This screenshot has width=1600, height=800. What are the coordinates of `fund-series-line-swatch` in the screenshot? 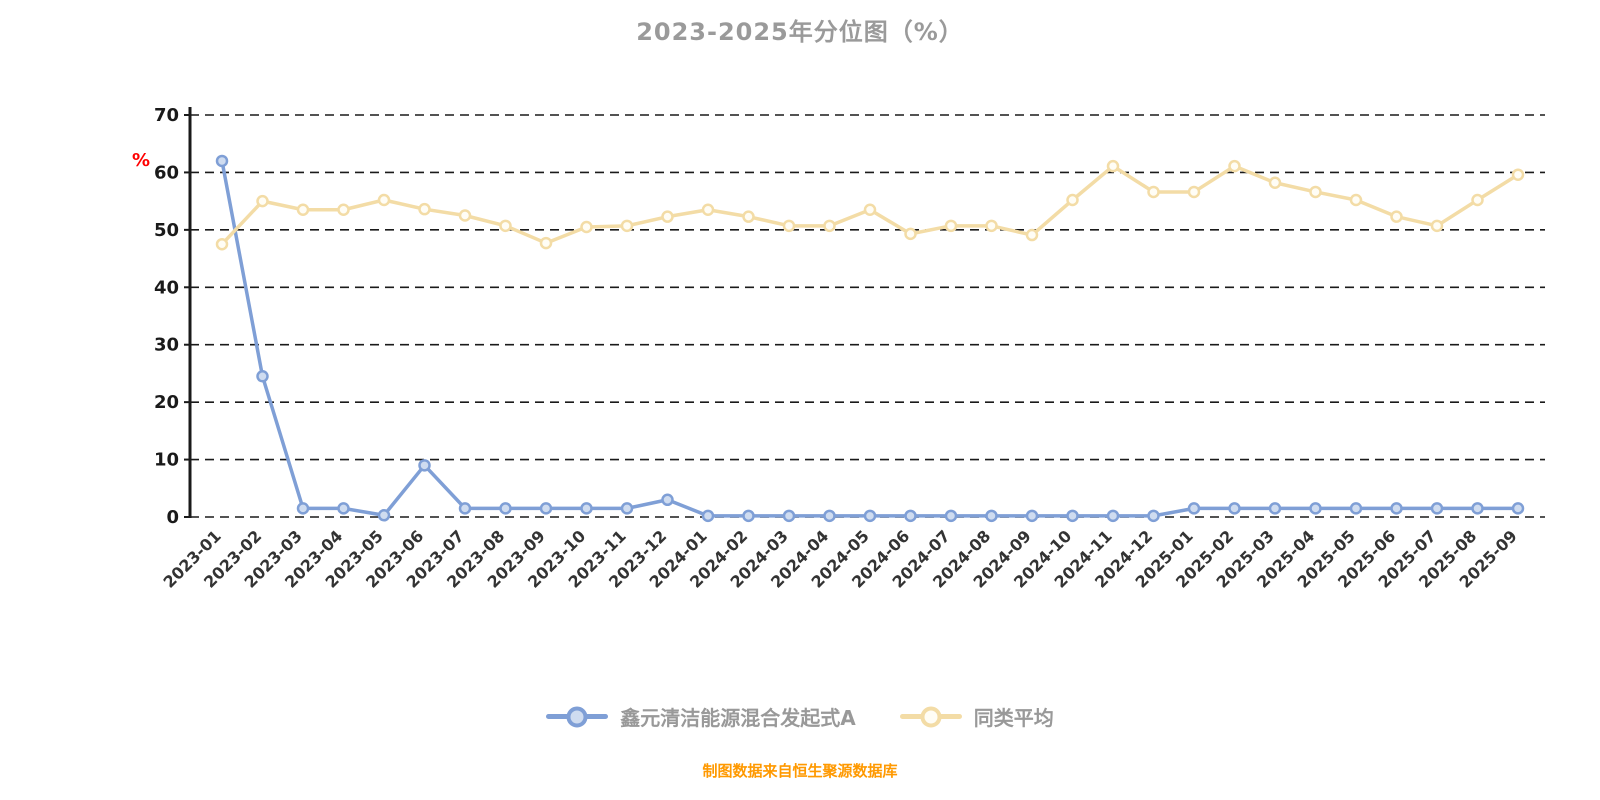 It's located at (577, 716).